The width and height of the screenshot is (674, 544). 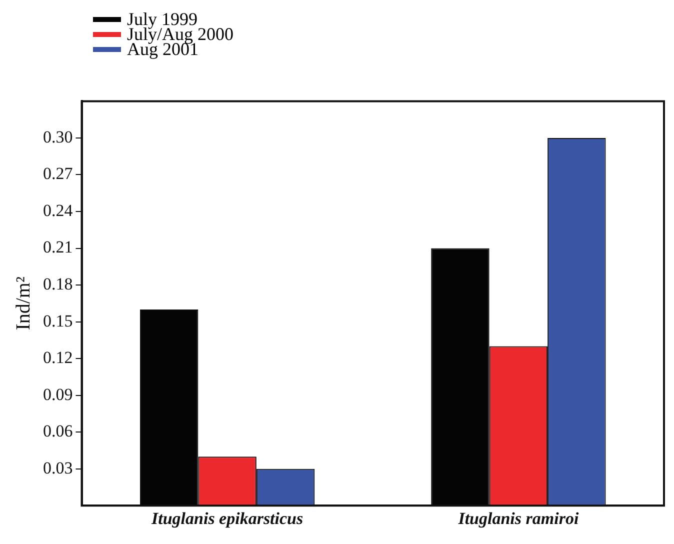 I want to click on y-tick-label: 0.27, so click(x=58, y=174).